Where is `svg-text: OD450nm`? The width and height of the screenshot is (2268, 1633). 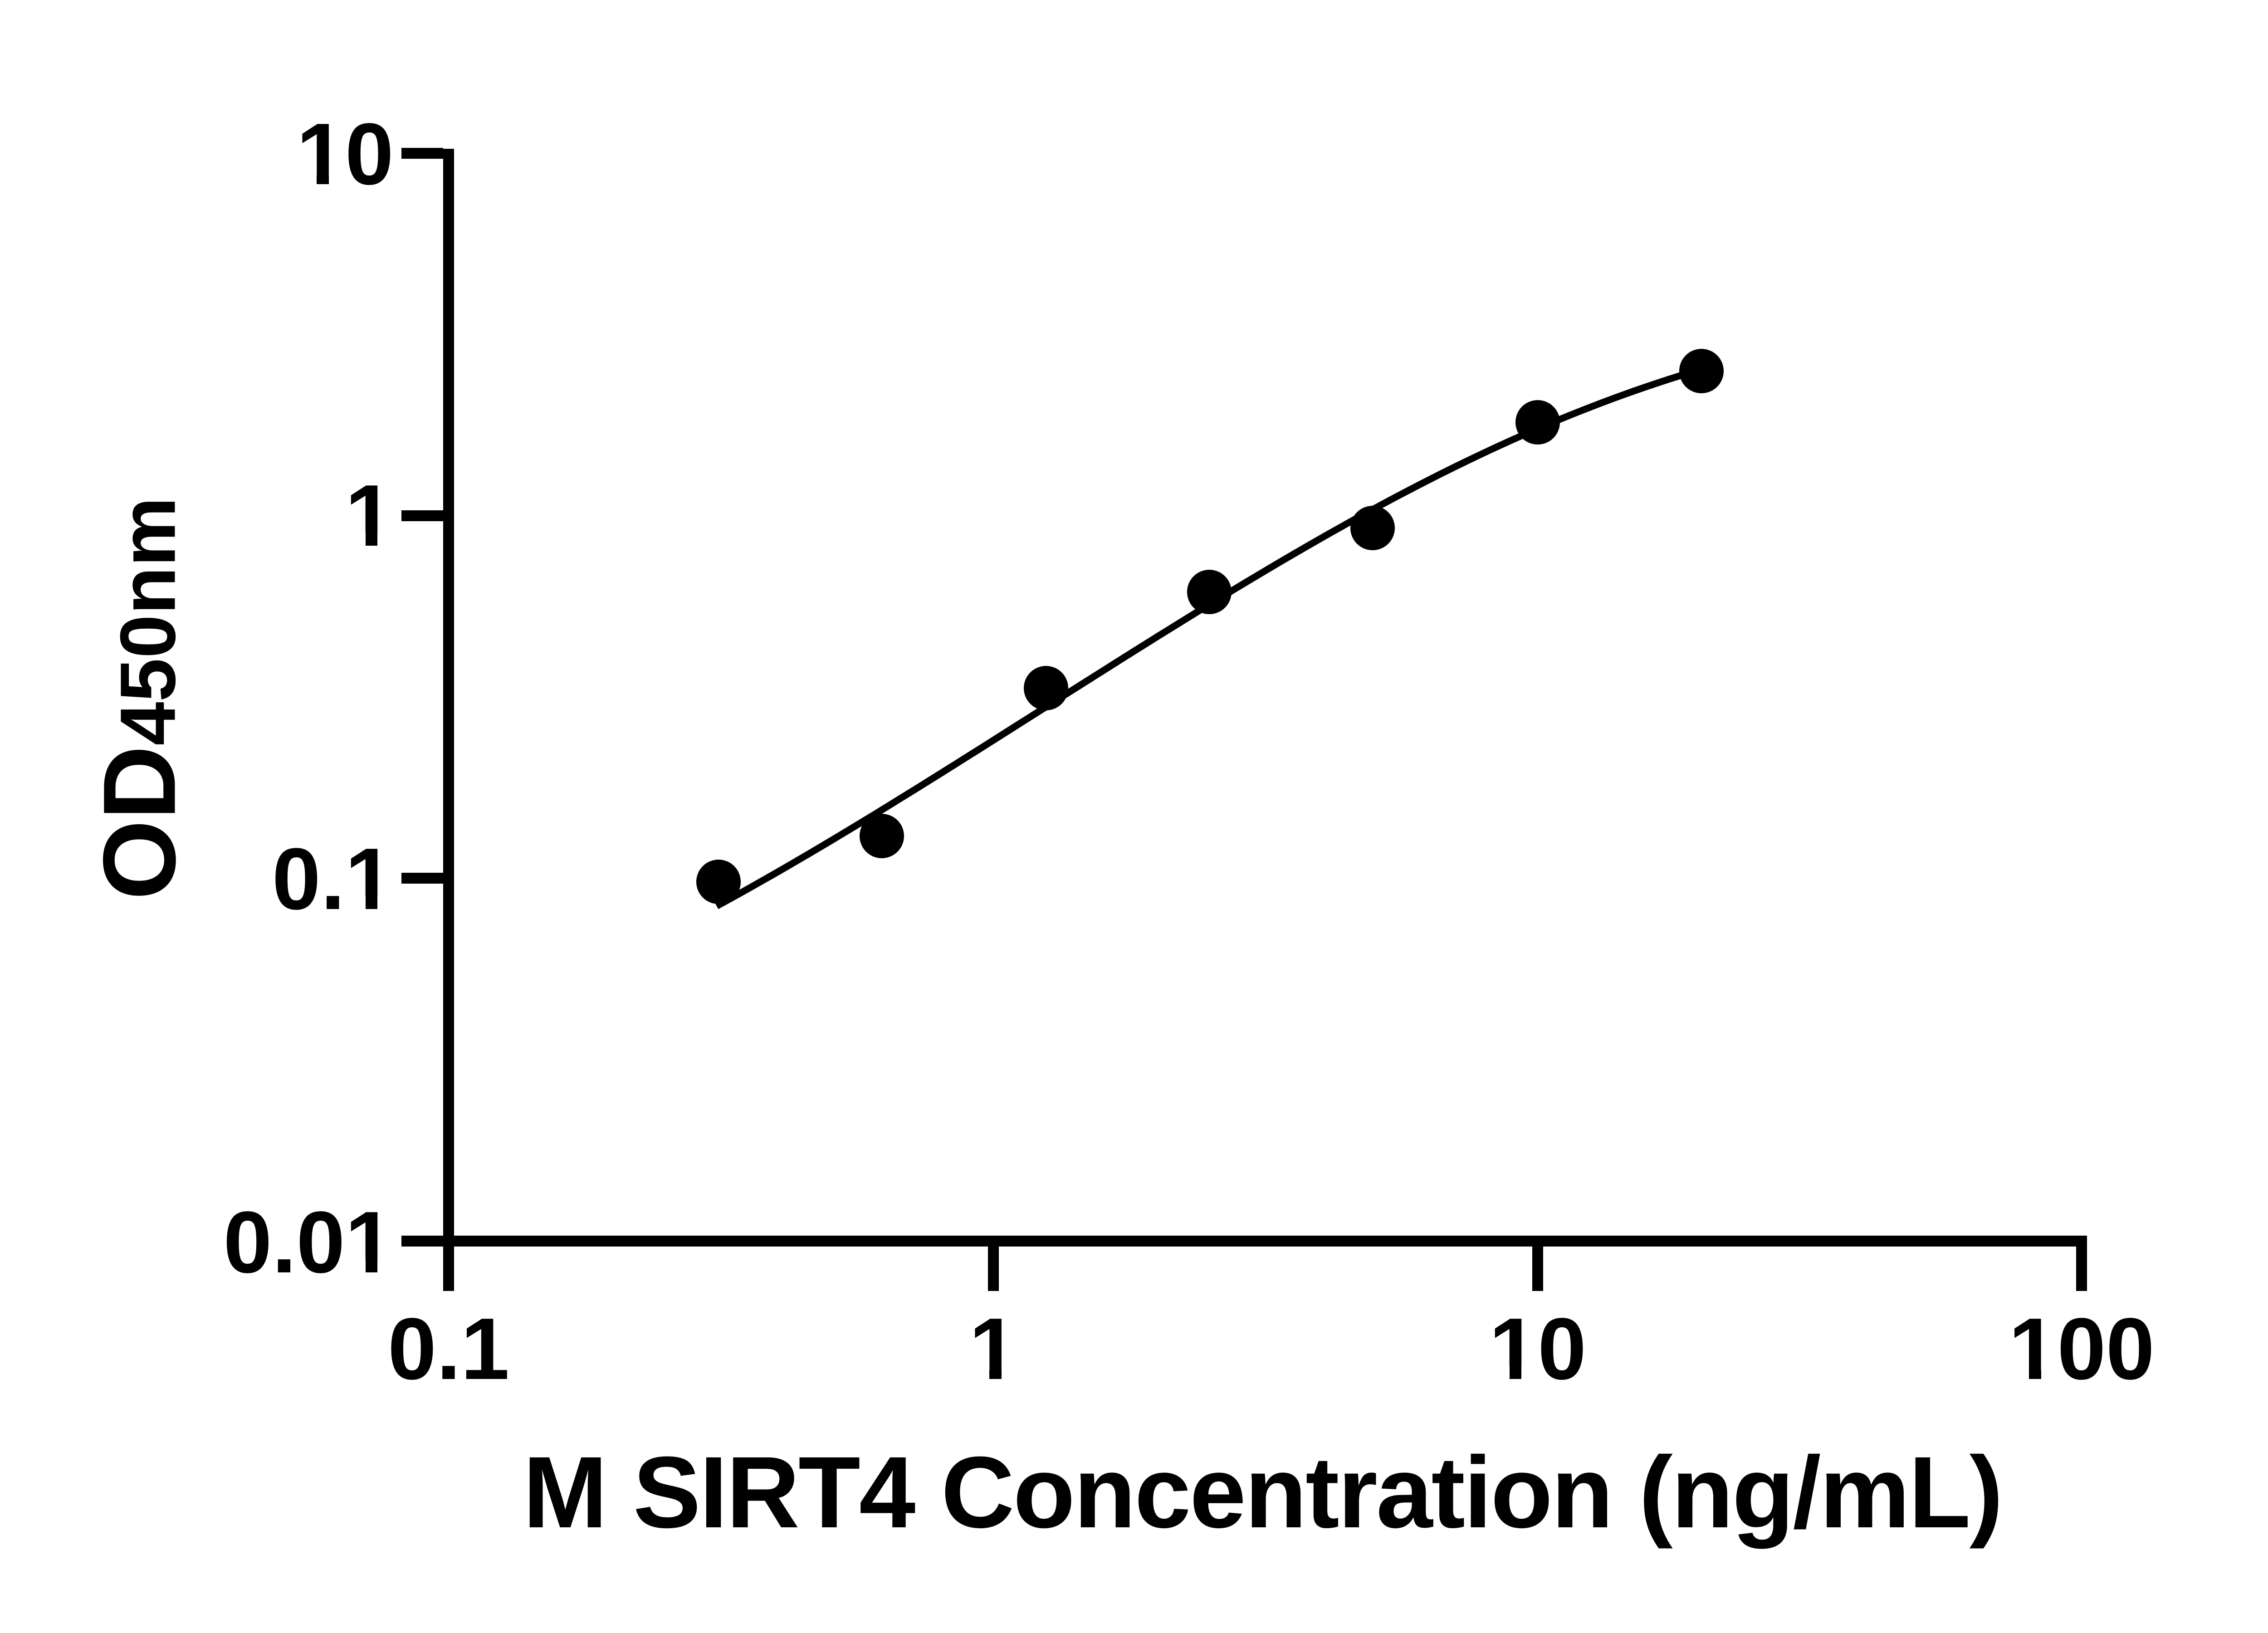 svg-text: OD450nm is located at coordinates (140, 698).